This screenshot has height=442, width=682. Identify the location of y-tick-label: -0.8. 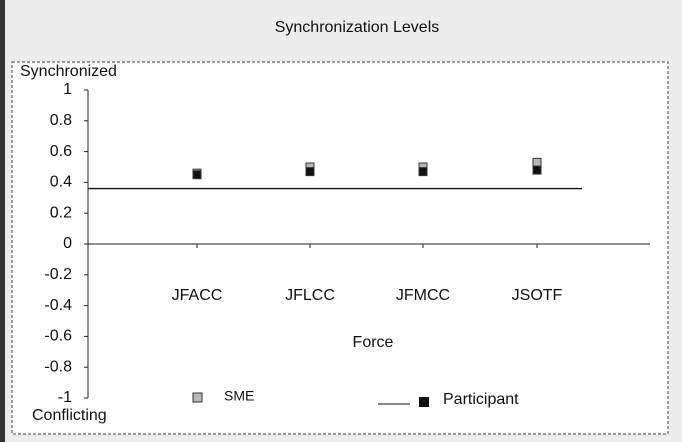
(58, 366).